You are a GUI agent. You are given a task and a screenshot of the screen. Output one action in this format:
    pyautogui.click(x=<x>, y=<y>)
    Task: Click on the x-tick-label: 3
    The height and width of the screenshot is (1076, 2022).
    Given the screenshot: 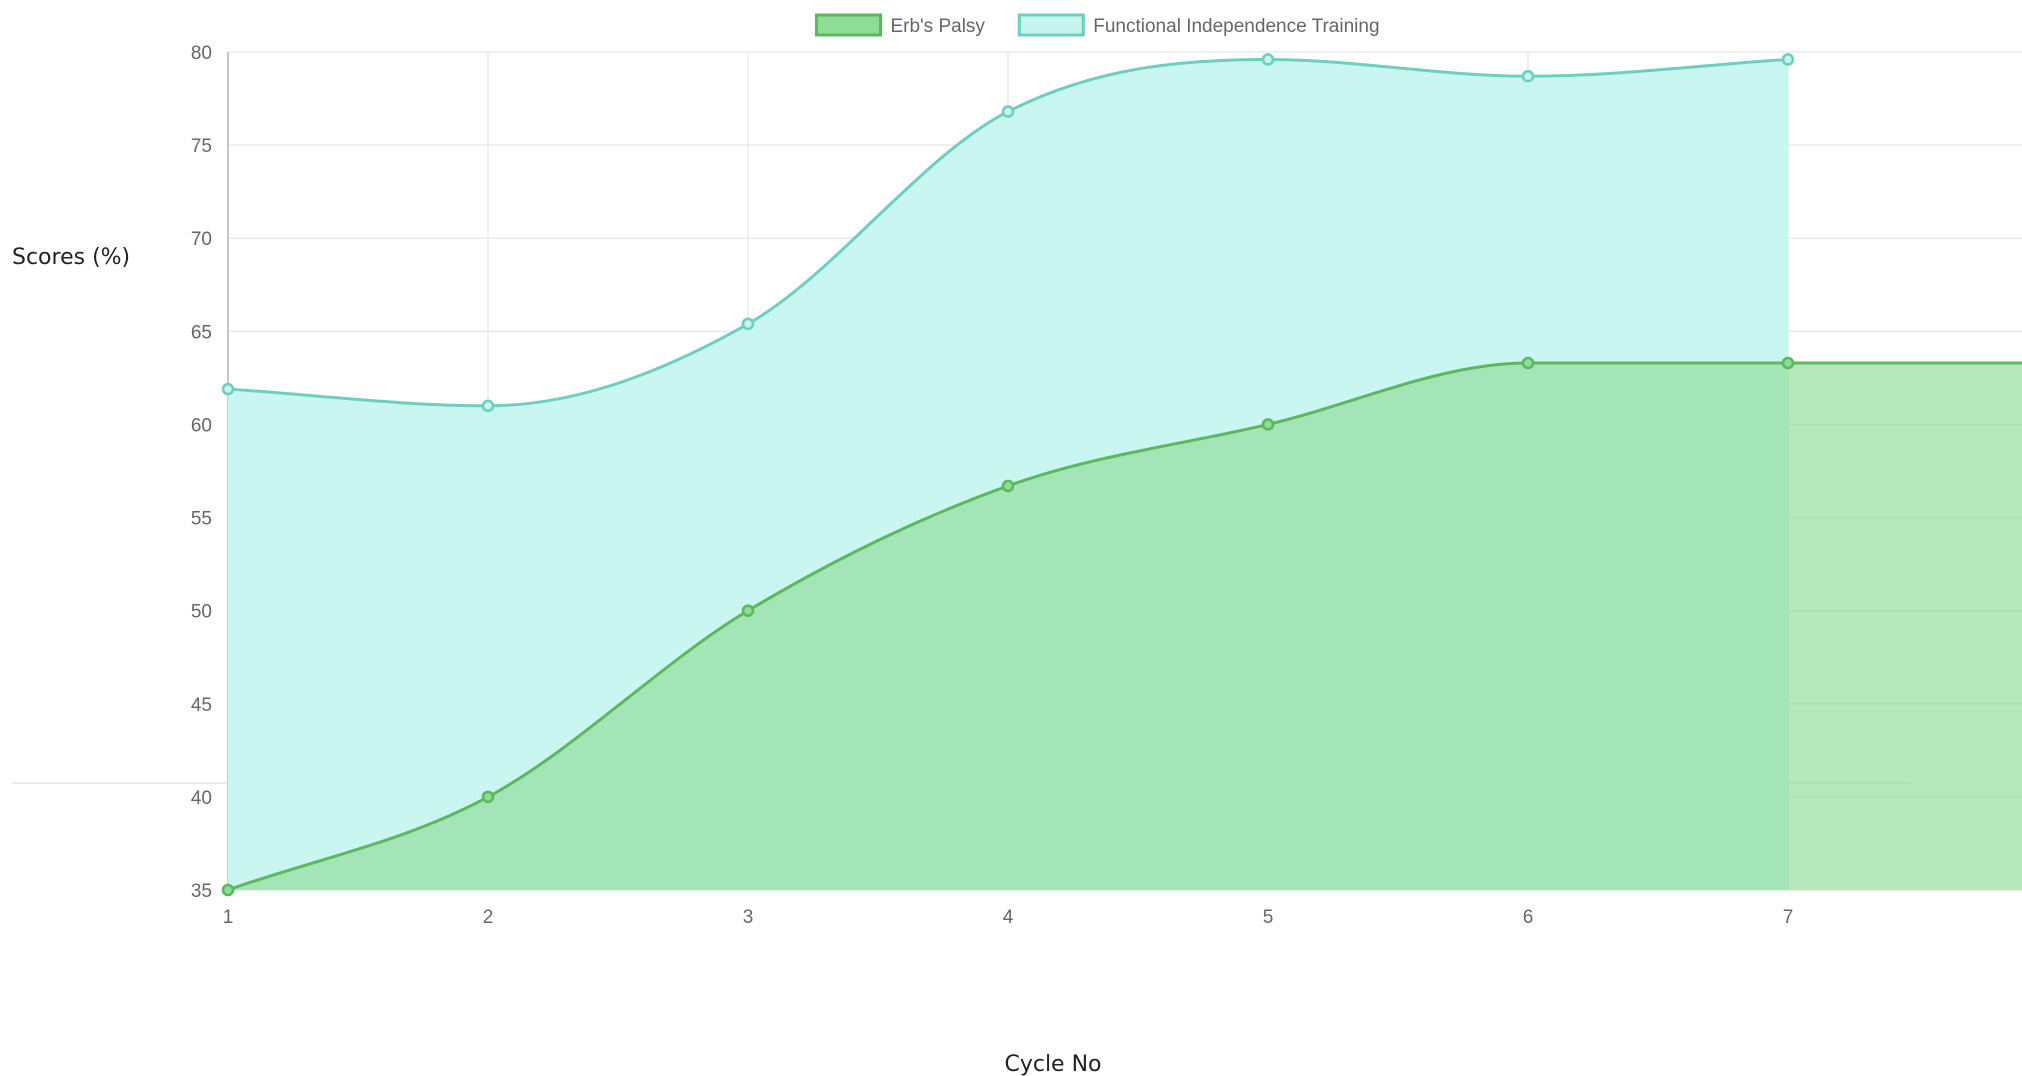 What is the action you would take?
    pyautogui.click(x=748, y=917)
    